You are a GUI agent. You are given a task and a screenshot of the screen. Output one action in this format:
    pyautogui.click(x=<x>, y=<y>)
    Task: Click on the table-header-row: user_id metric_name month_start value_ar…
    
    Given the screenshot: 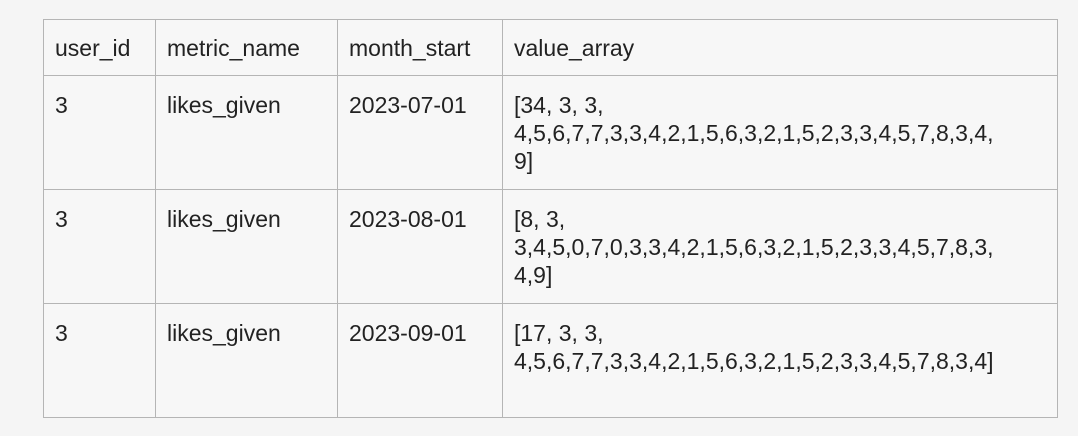 What is the action you would take?
    pyautogui.click(x=550, y=47)
    